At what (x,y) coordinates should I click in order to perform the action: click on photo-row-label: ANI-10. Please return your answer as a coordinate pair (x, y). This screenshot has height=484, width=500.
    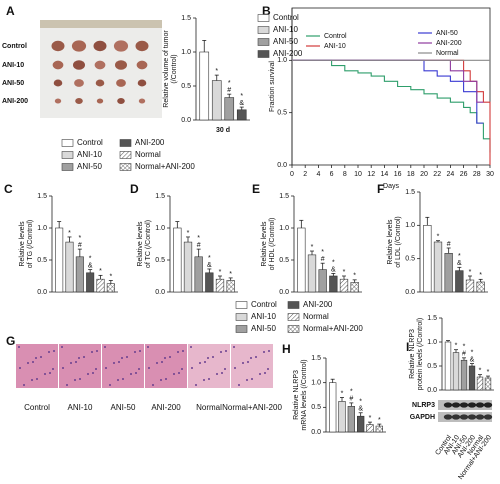
    Looking at the image, I should click on (13, 65).